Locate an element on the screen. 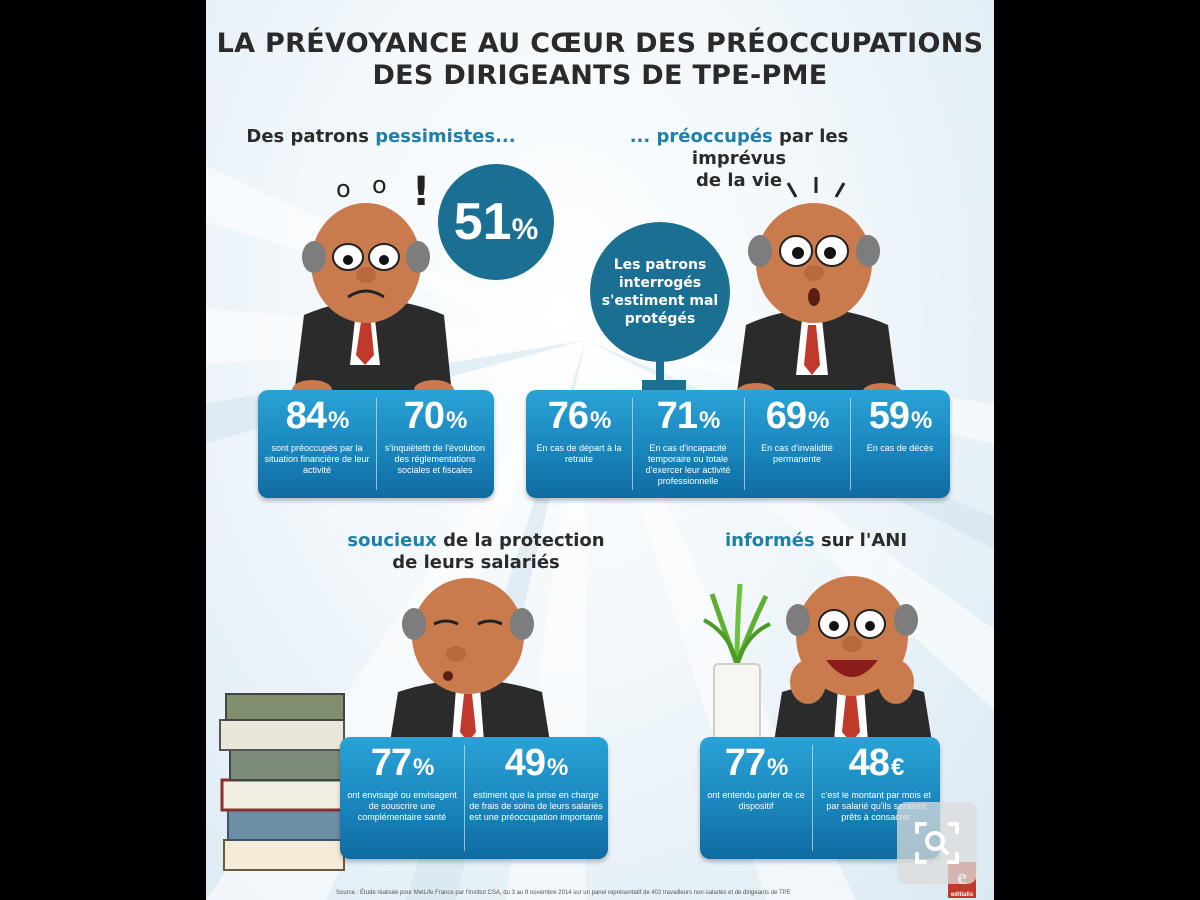  stat-69: 69% En cas d'invalidité permanente is located at coordinates (797, 444).